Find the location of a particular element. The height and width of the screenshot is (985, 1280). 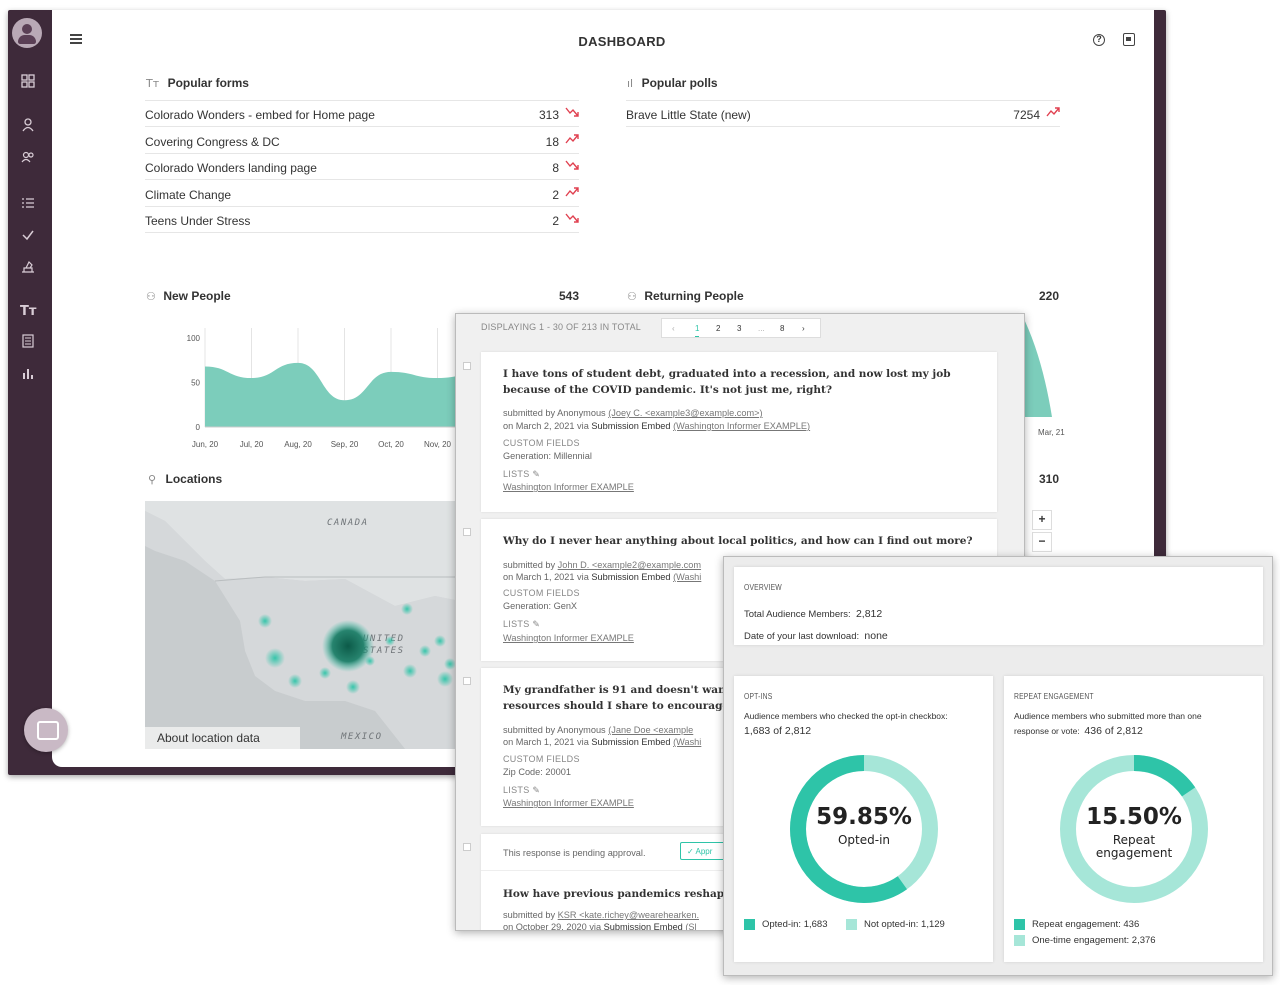

list-item: Brave Little State (new) 7254 is located at coordinates (843, 114).